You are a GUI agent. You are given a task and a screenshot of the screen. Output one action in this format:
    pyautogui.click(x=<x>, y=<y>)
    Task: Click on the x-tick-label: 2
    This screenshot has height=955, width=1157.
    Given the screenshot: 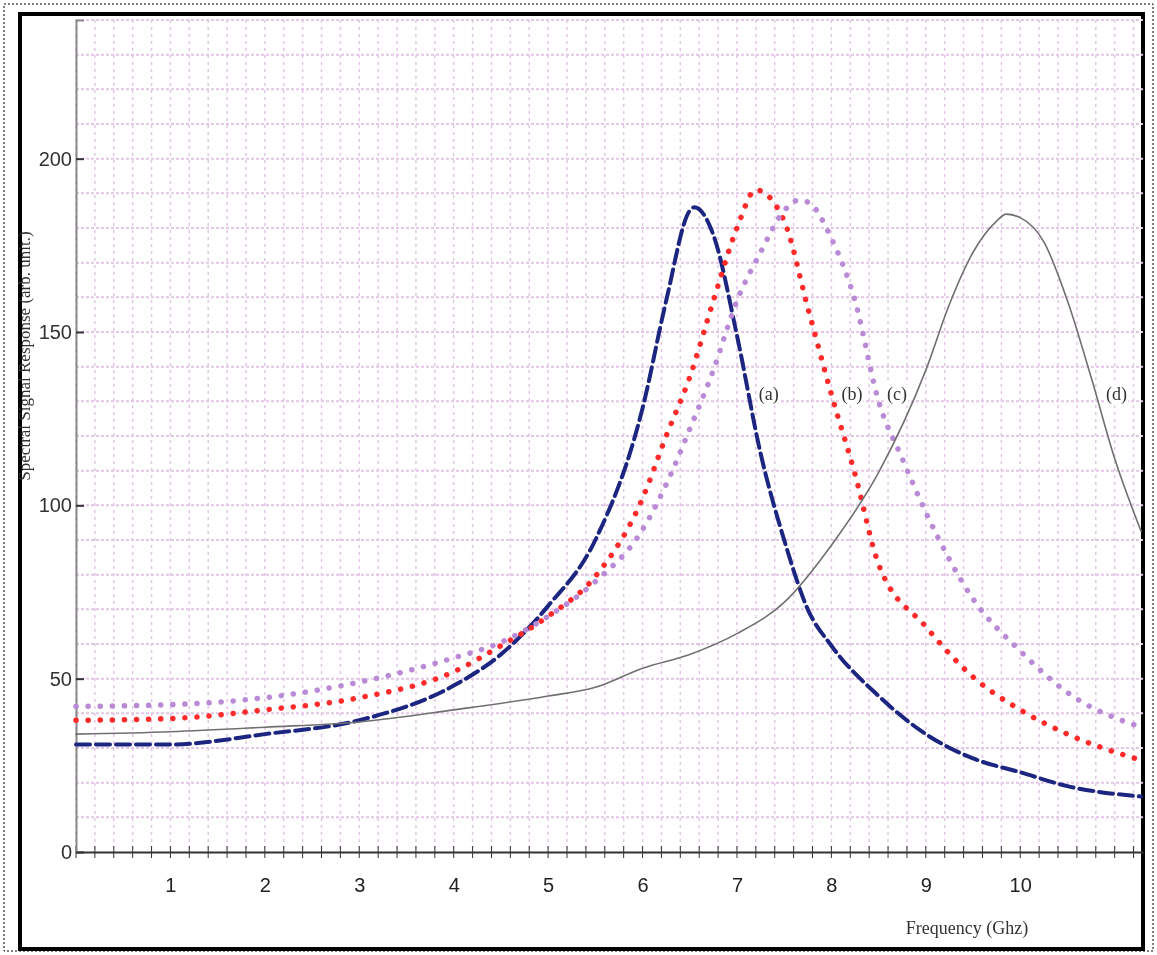 What is the action you would take?
    pyautogui.click(x=265, y=885)
    